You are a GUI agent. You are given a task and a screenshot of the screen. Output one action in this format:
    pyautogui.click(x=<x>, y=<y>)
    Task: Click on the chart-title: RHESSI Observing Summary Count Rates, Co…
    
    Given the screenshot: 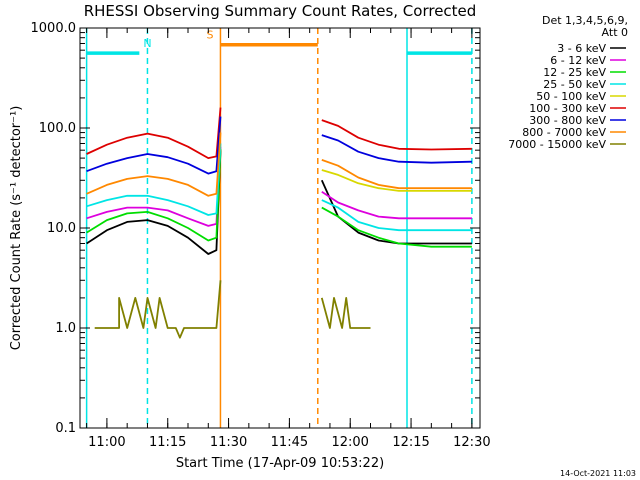 What is the action you would take?
    pyautogui.click(x=280, y=11)
    